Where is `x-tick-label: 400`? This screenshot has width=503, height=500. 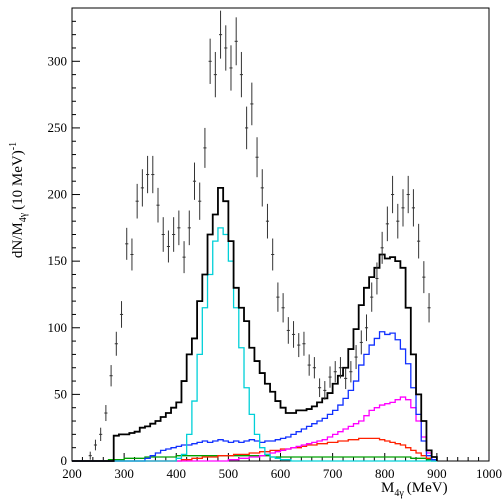
x-tick-label: 400 is located at coordinates (177, 473).